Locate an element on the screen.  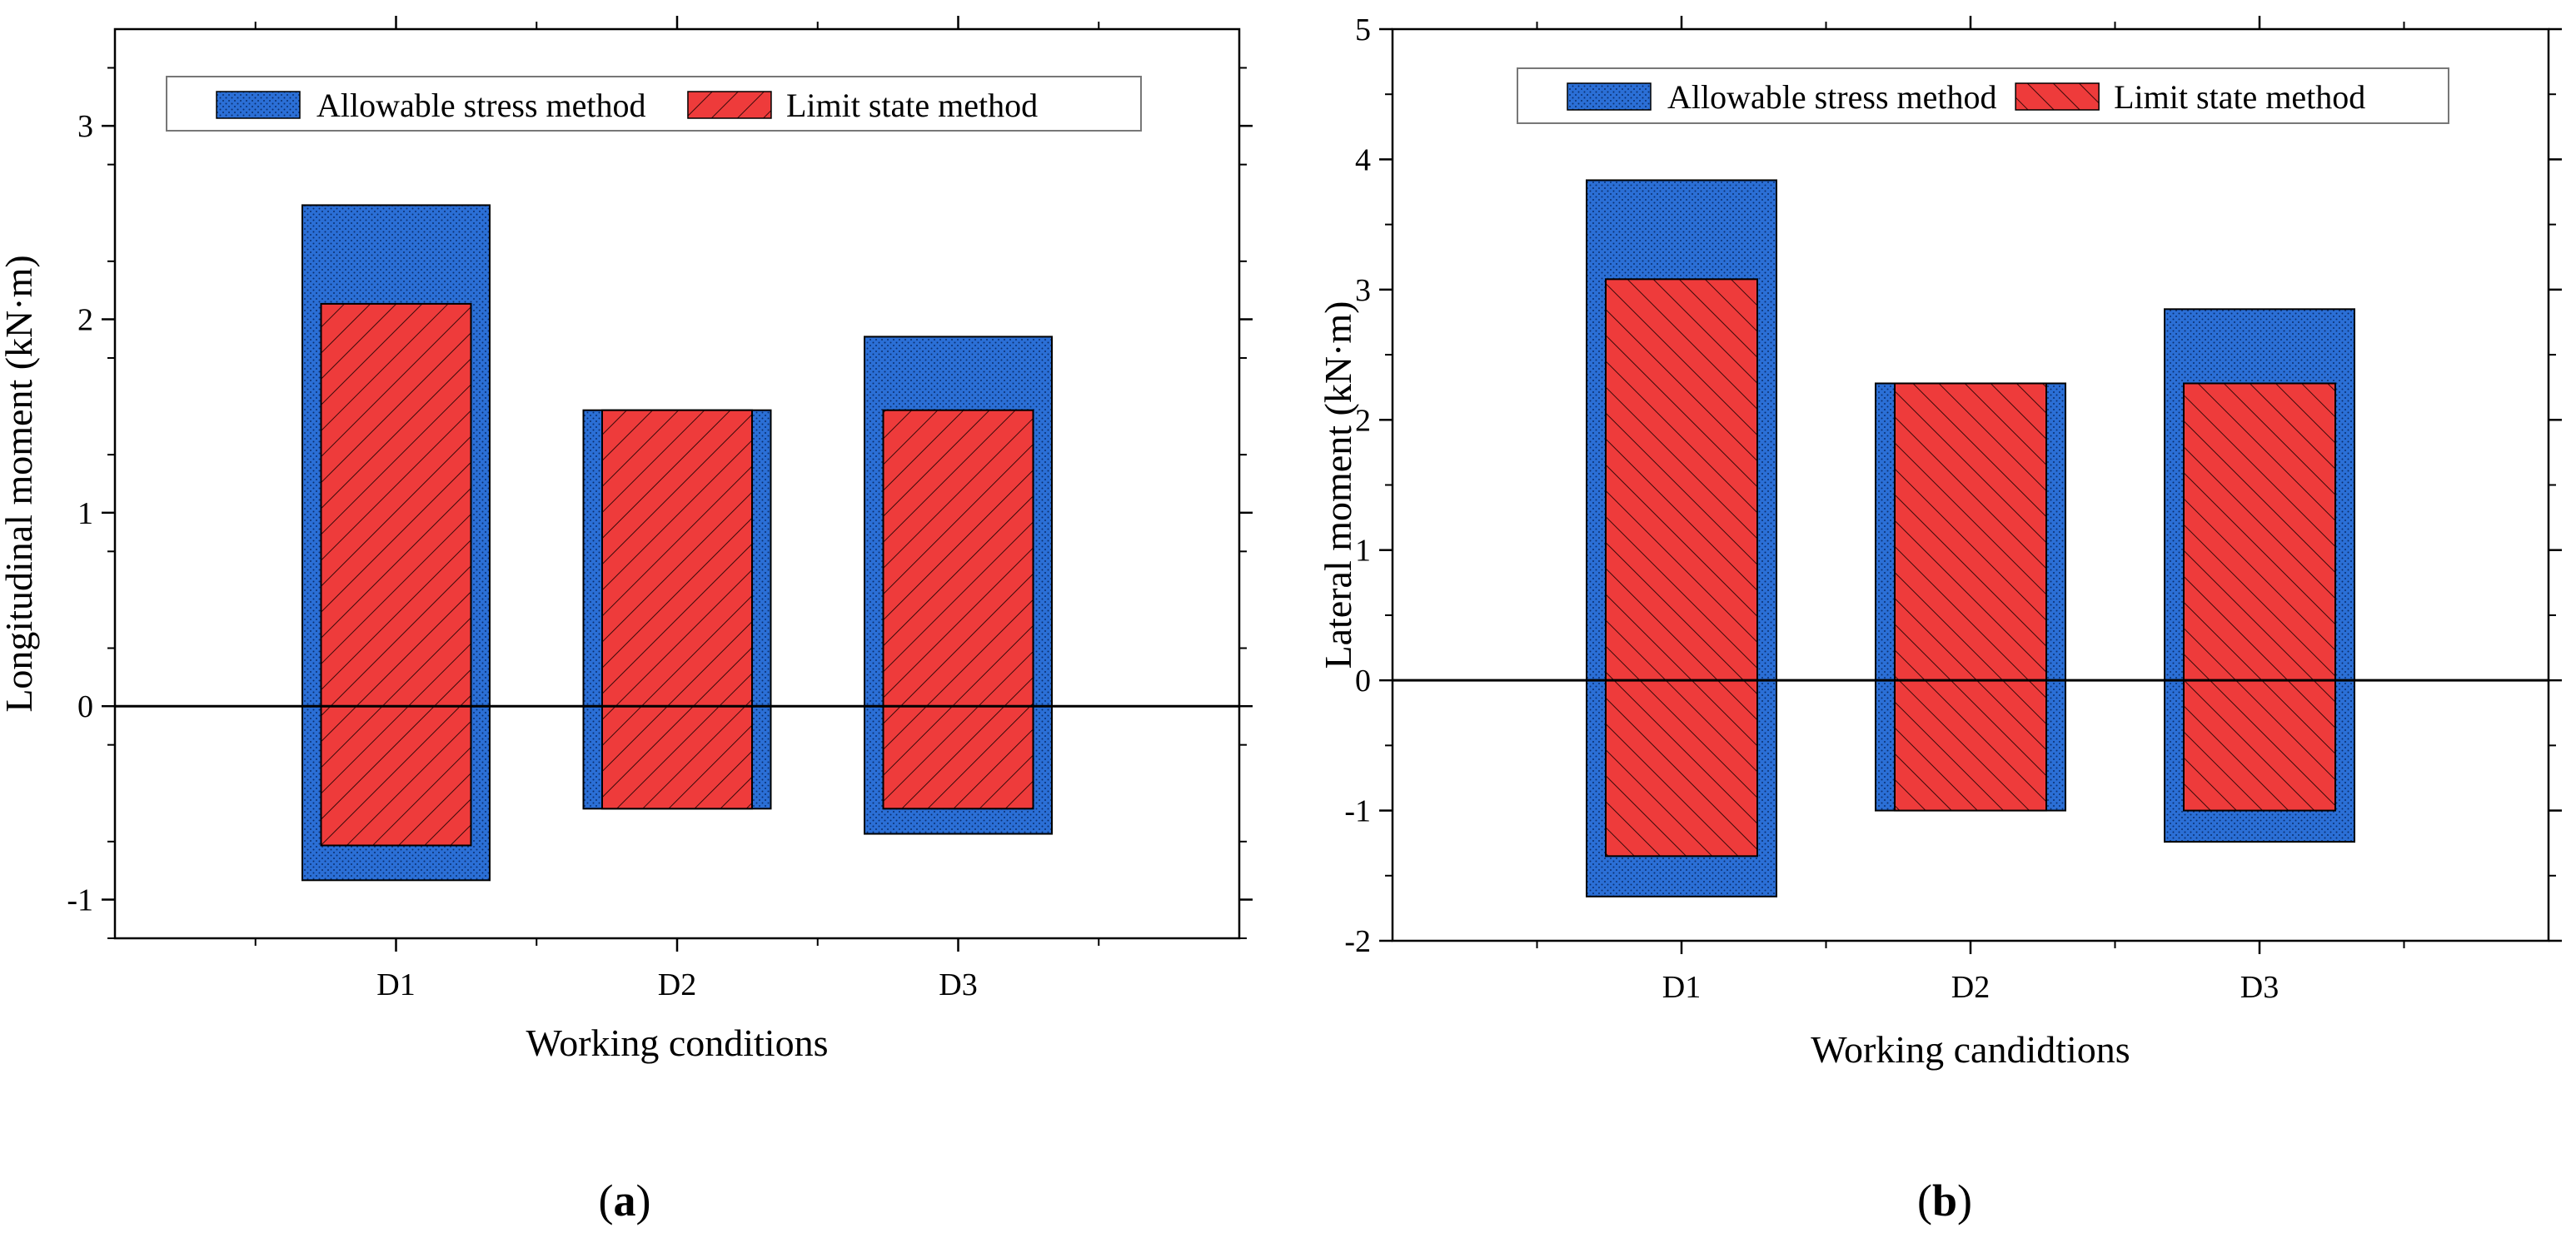
panel-letter-b: b is located at coordinates (1944, 1201).